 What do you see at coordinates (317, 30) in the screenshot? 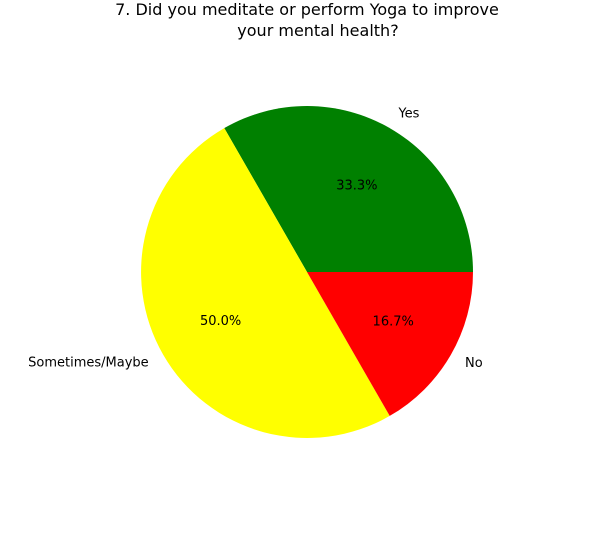
I see `chart-title-line-2: your mental health?` at bounding box center [317, 30].